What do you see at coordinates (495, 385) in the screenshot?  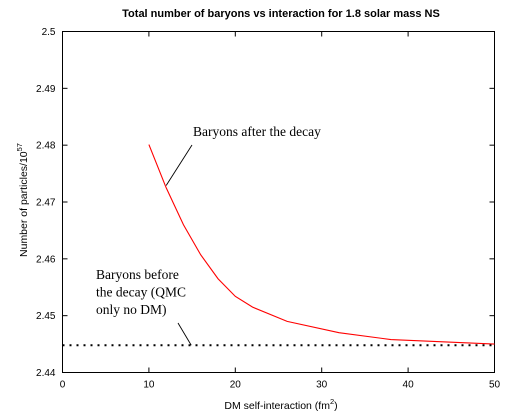 I see `x-tick-label: 50` at bounding box center [495, 385].